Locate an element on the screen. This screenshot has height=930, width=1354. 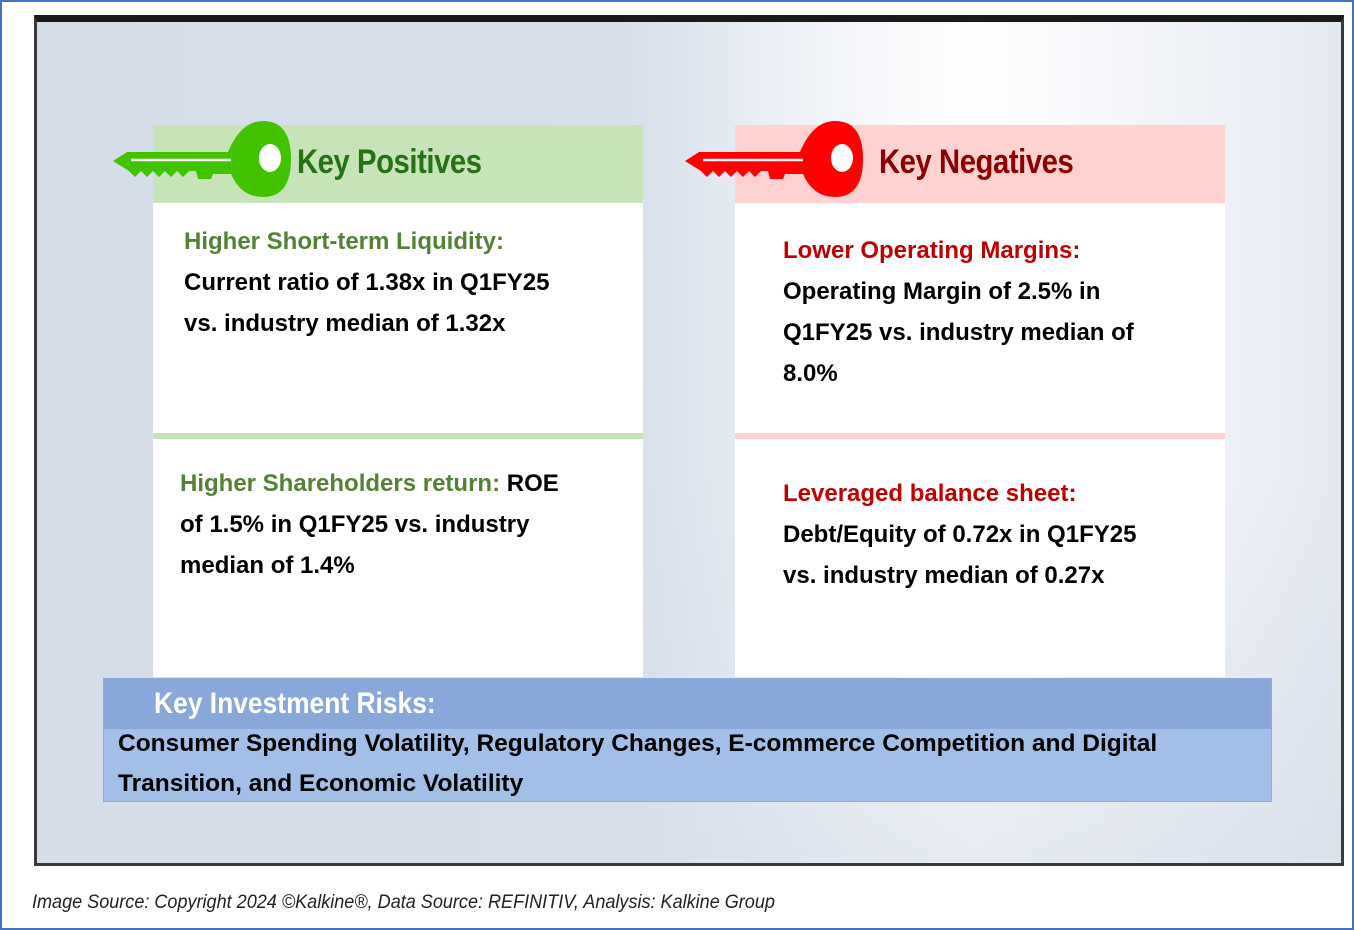
positive-point-text: median of 1.4% is located at coordinates (400, 565).